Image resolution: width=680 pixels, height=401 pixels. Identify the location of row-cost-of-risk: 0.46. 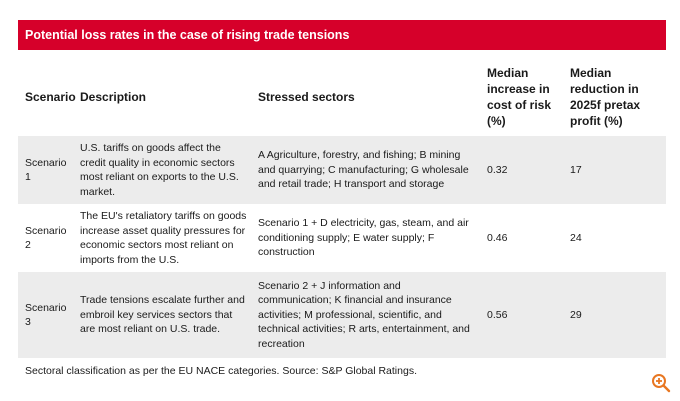
(497, 237).